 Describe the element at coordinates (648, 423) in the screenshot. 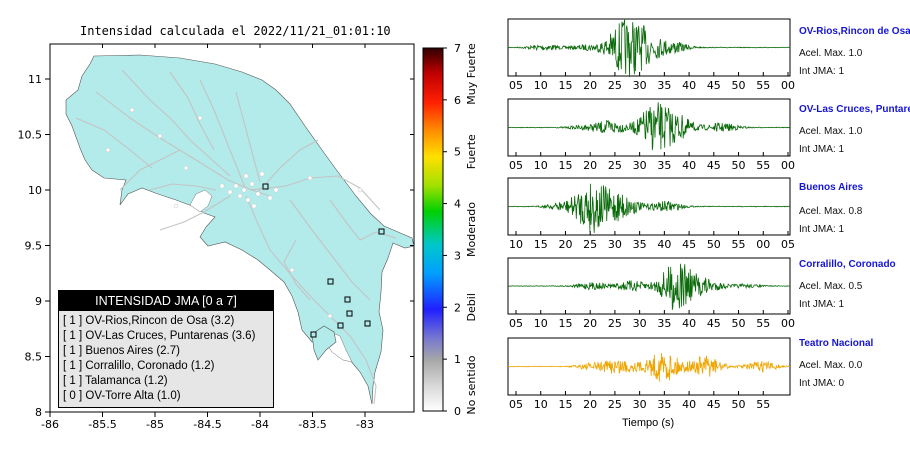

I see `time-axis-label: Tiempo (s)` at that location.